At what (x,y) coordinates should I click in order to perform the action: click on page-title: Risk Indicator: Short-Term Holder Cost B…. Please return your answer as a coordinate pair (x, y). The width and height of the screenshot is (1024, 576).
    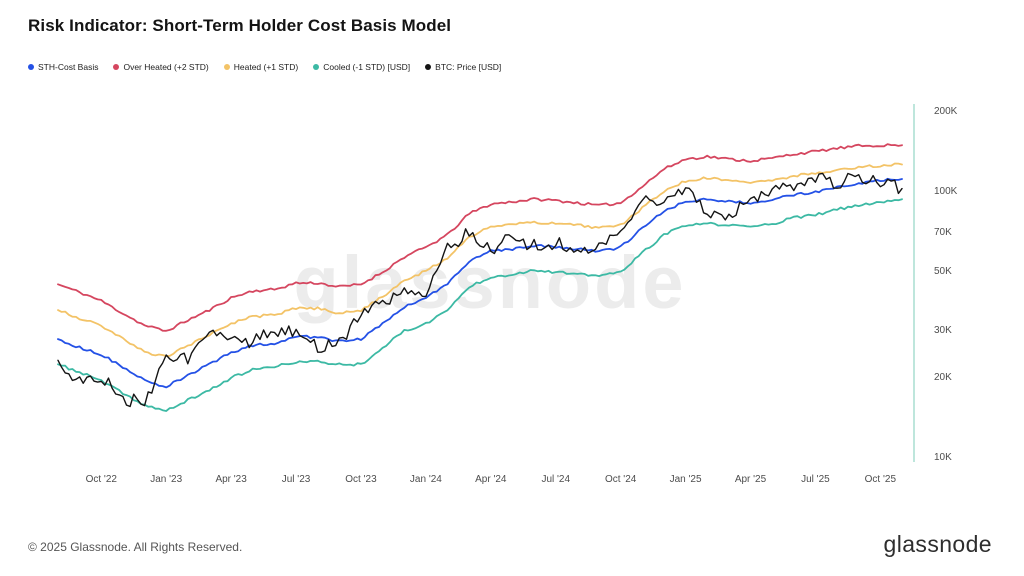
    Looking at the image, I should click on (240, 25).